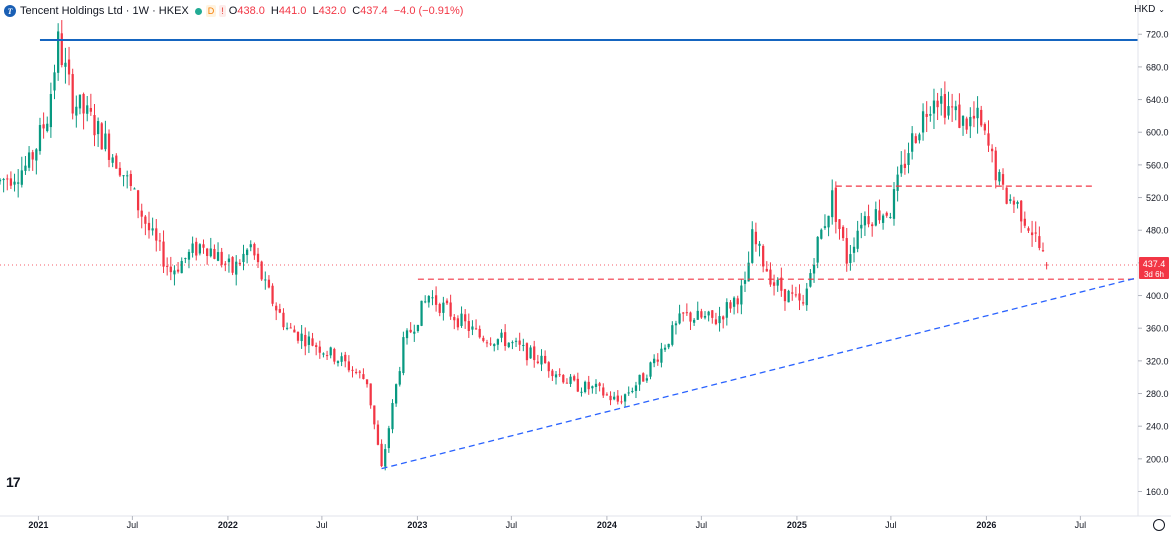  I want to click on time-tick-label: 2026, so click(986, 525).